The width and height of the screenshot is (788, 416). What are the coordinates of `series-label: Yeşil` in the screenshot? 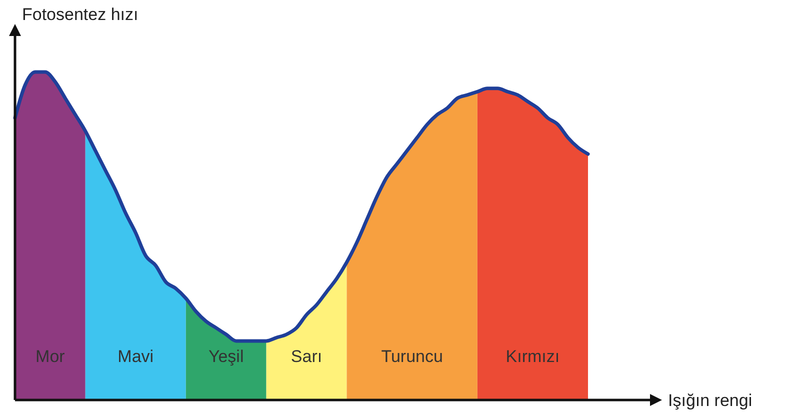 It's located at (226, 356).